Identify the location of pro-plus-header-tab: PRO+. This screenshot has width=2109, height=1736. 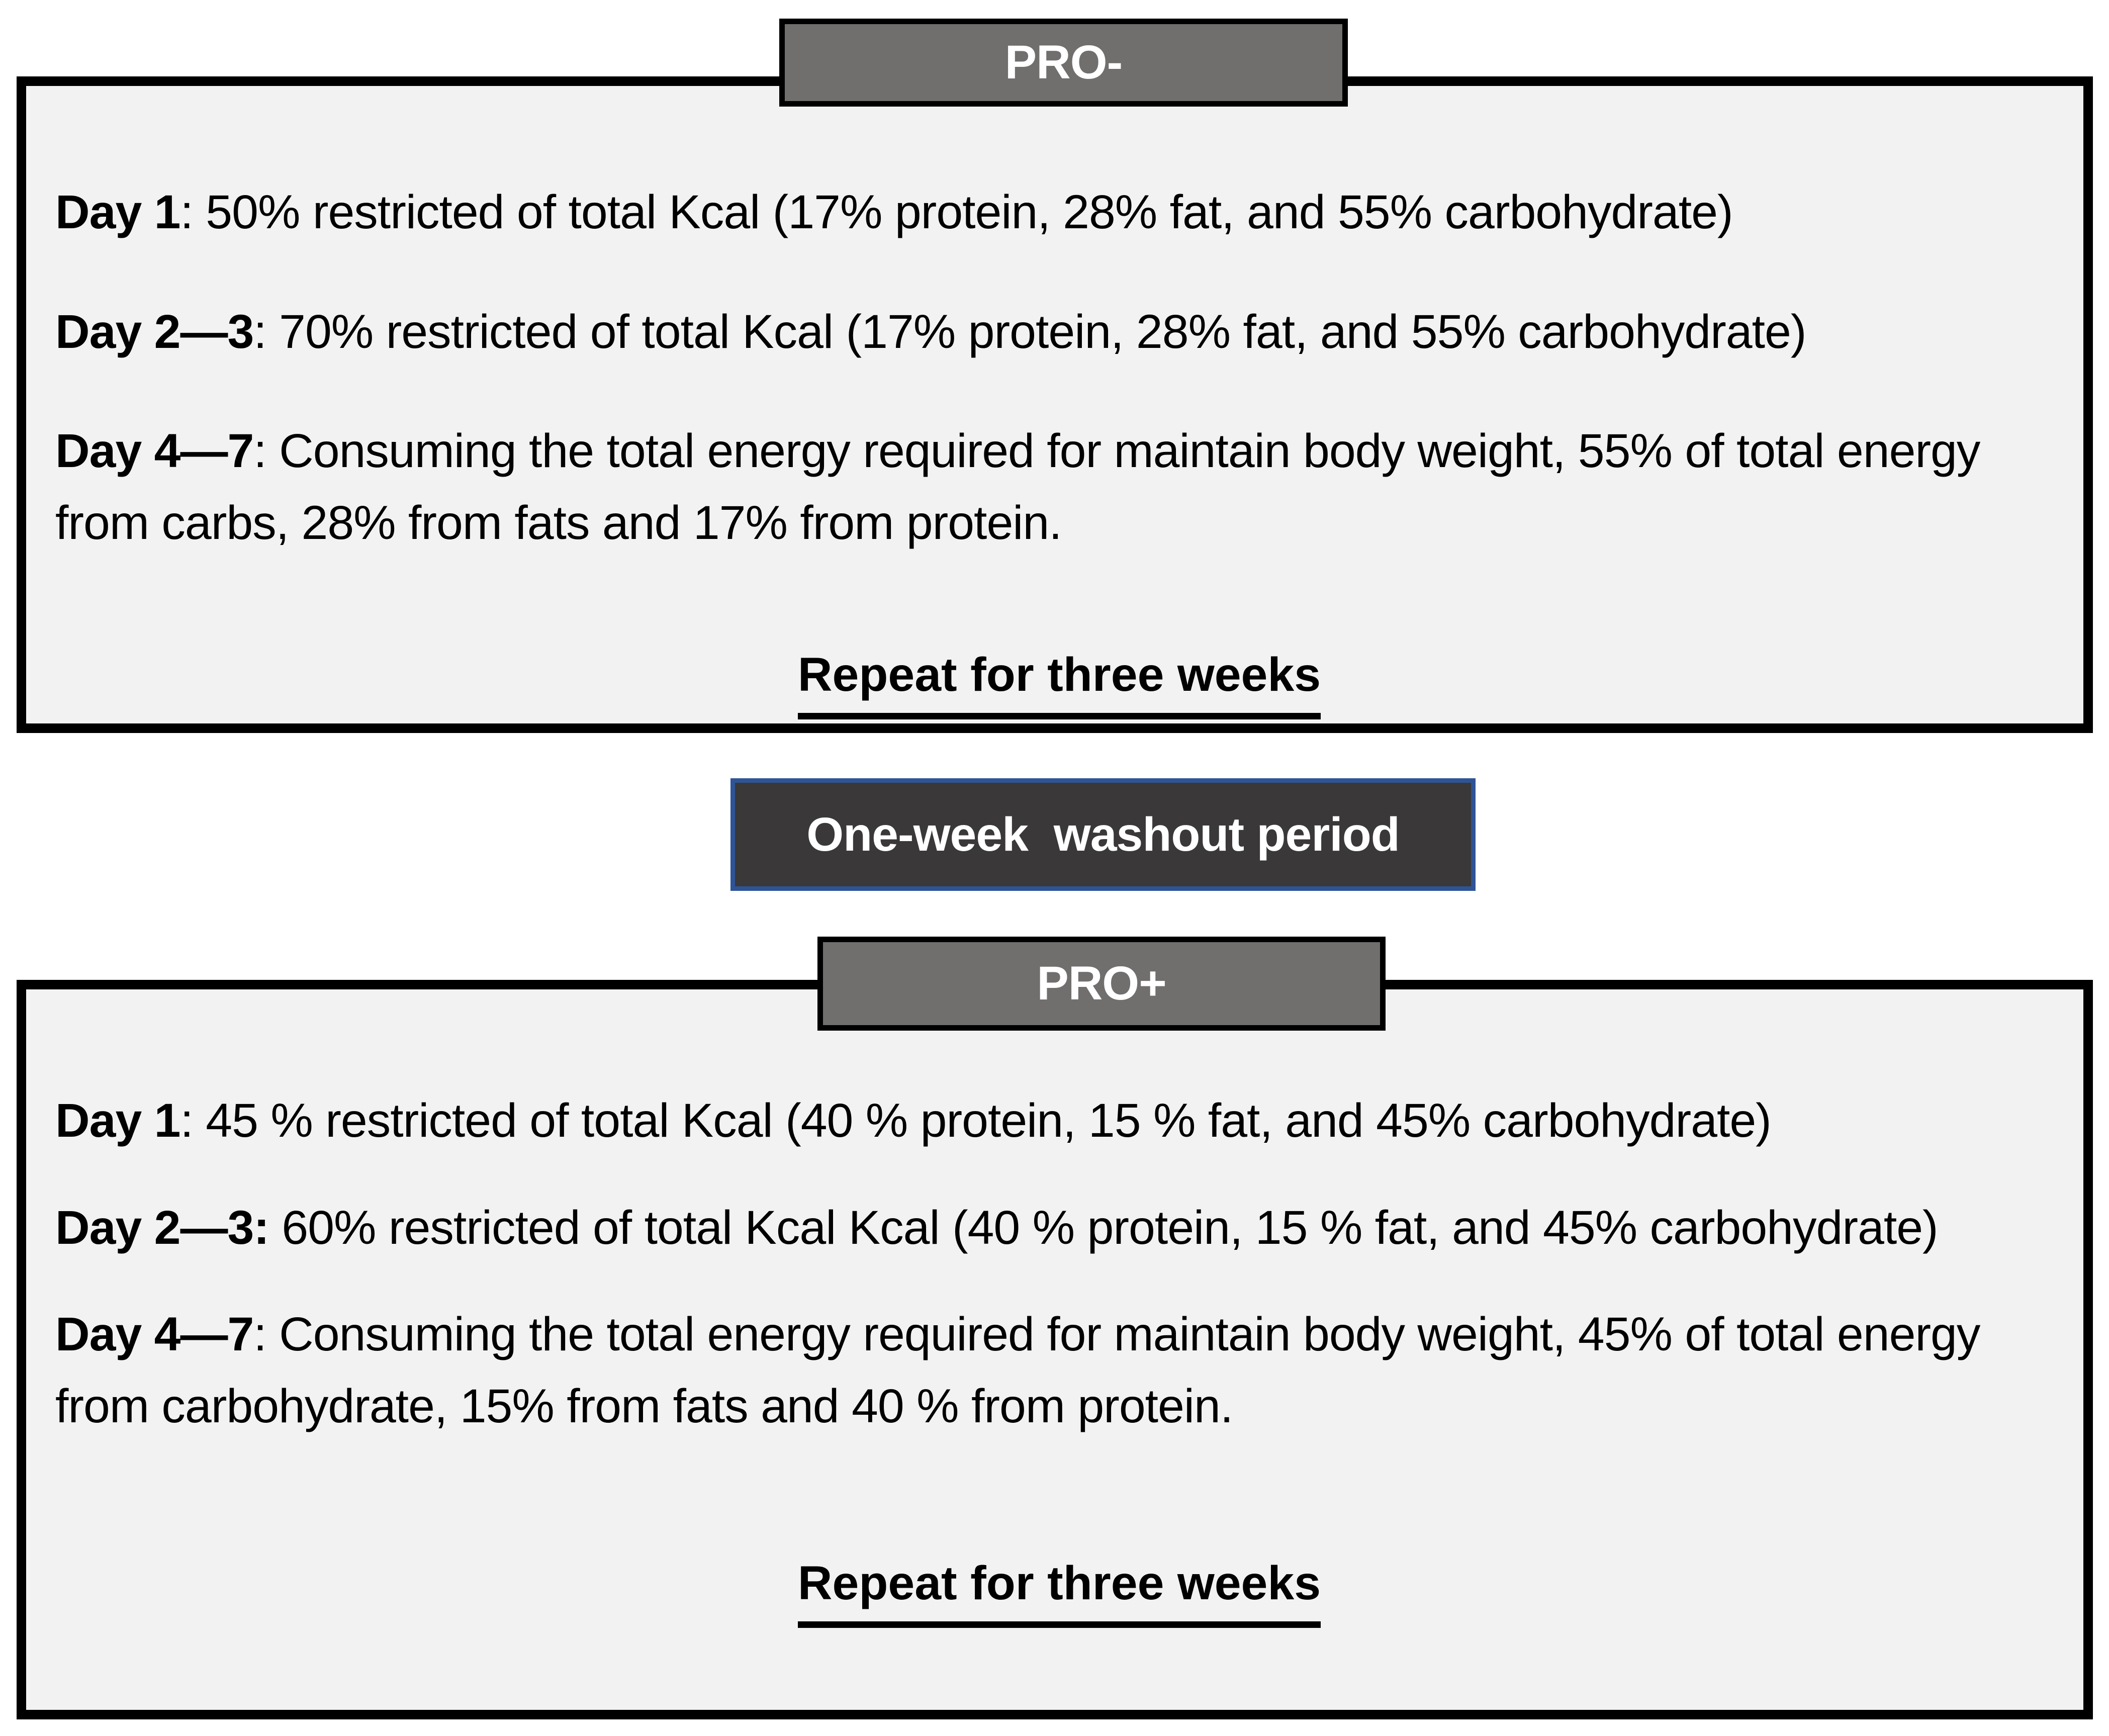
(1101, 984).